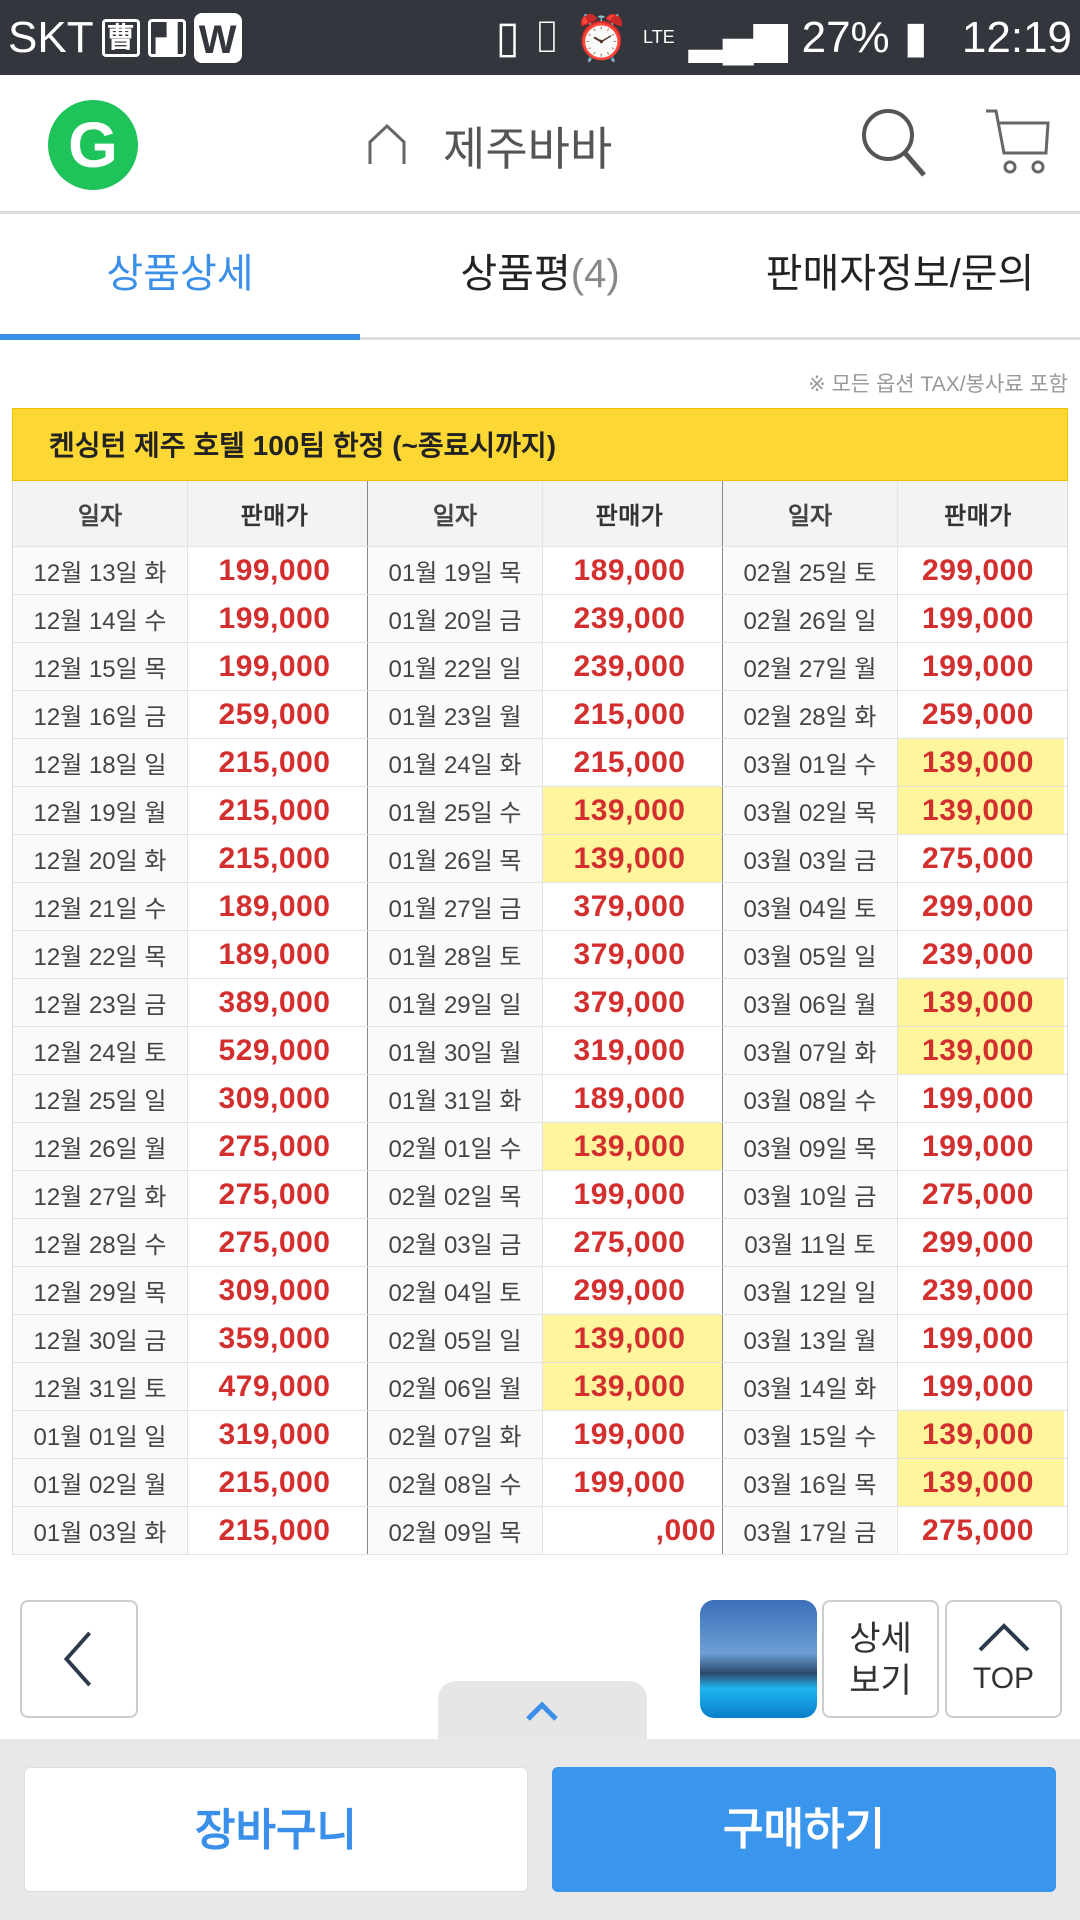  Describe the element at coordinates (455, 1098) in the screenshot. I see `date-cell: 01월 31일 화` at that location.